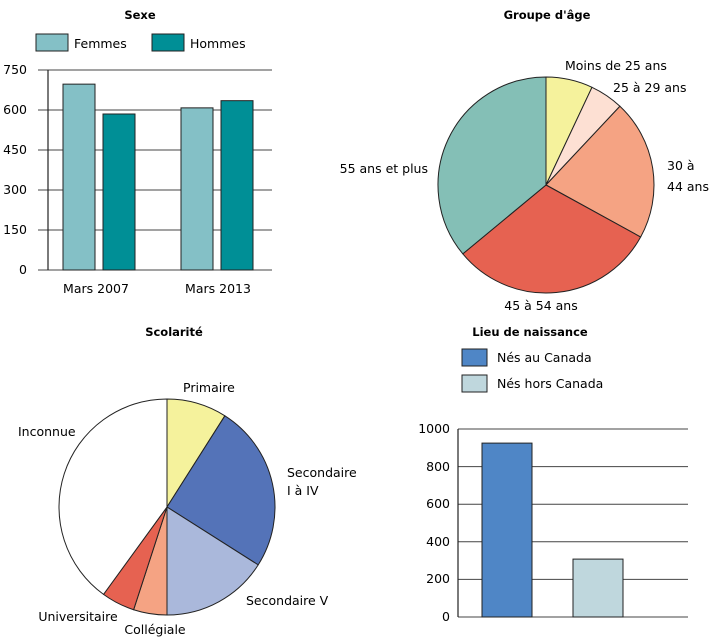 The image size is (725, 637). I want to click on pie-slice-secondaire-i-a-iv, so click(221, 490).